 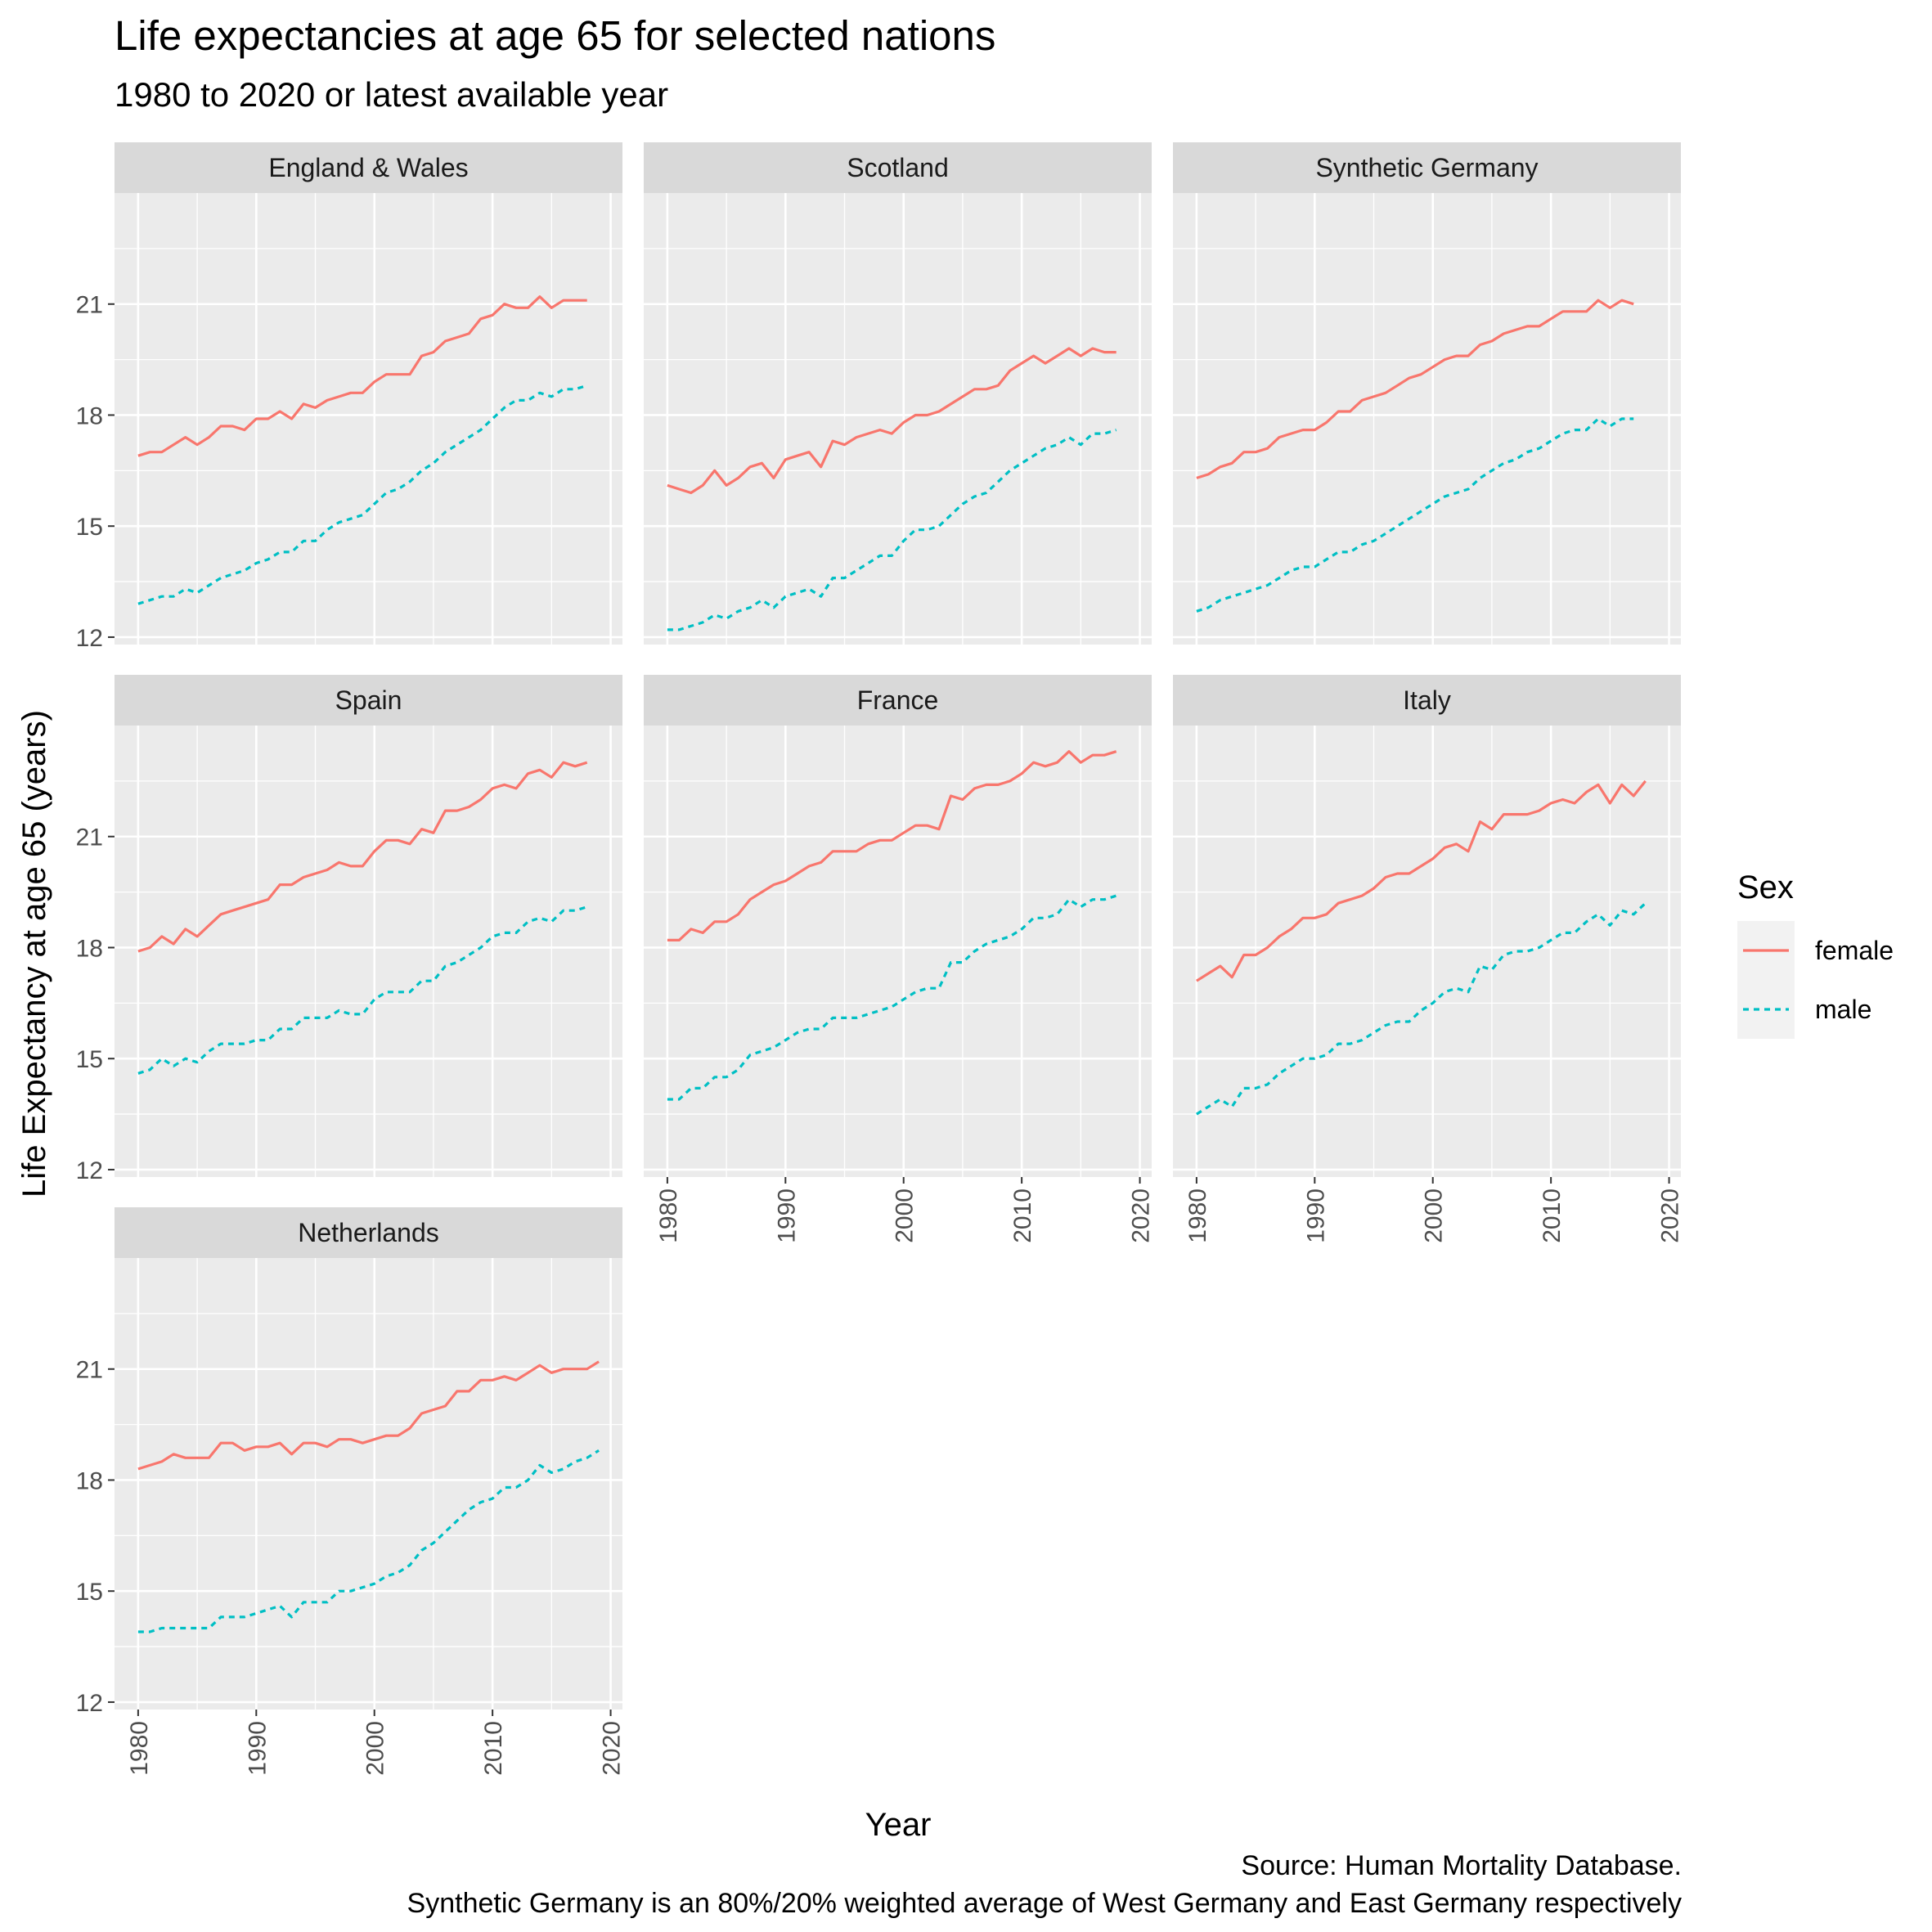 I want to click on strip-england-wales, so click(x=369, y=168).